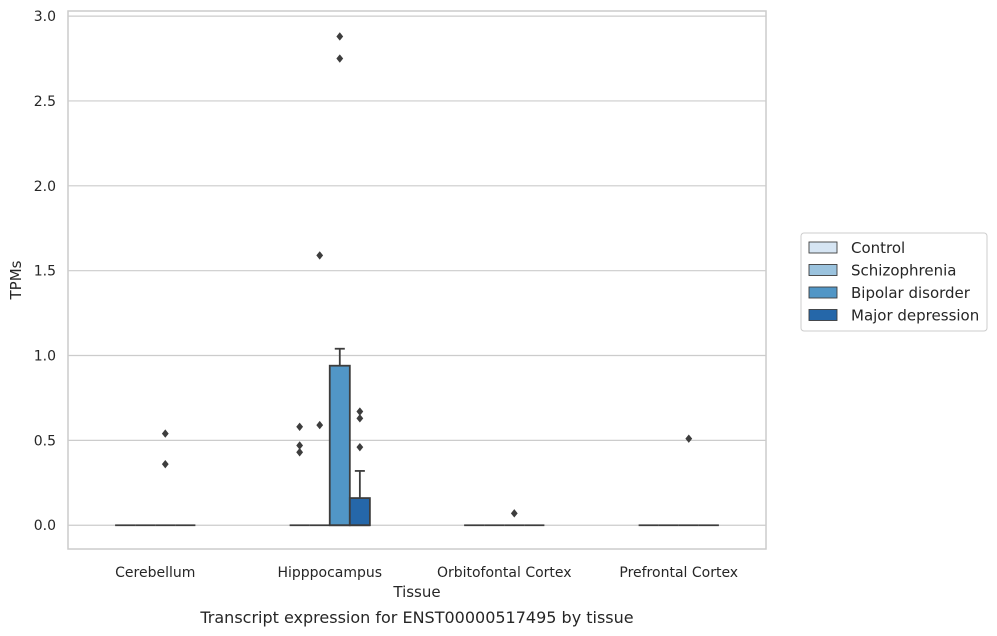 The image size is (997, 636). Describe the element at coordinates (359, 512) in the screenshot. I see `box-hipppocampus-major-depression-body` at that location.